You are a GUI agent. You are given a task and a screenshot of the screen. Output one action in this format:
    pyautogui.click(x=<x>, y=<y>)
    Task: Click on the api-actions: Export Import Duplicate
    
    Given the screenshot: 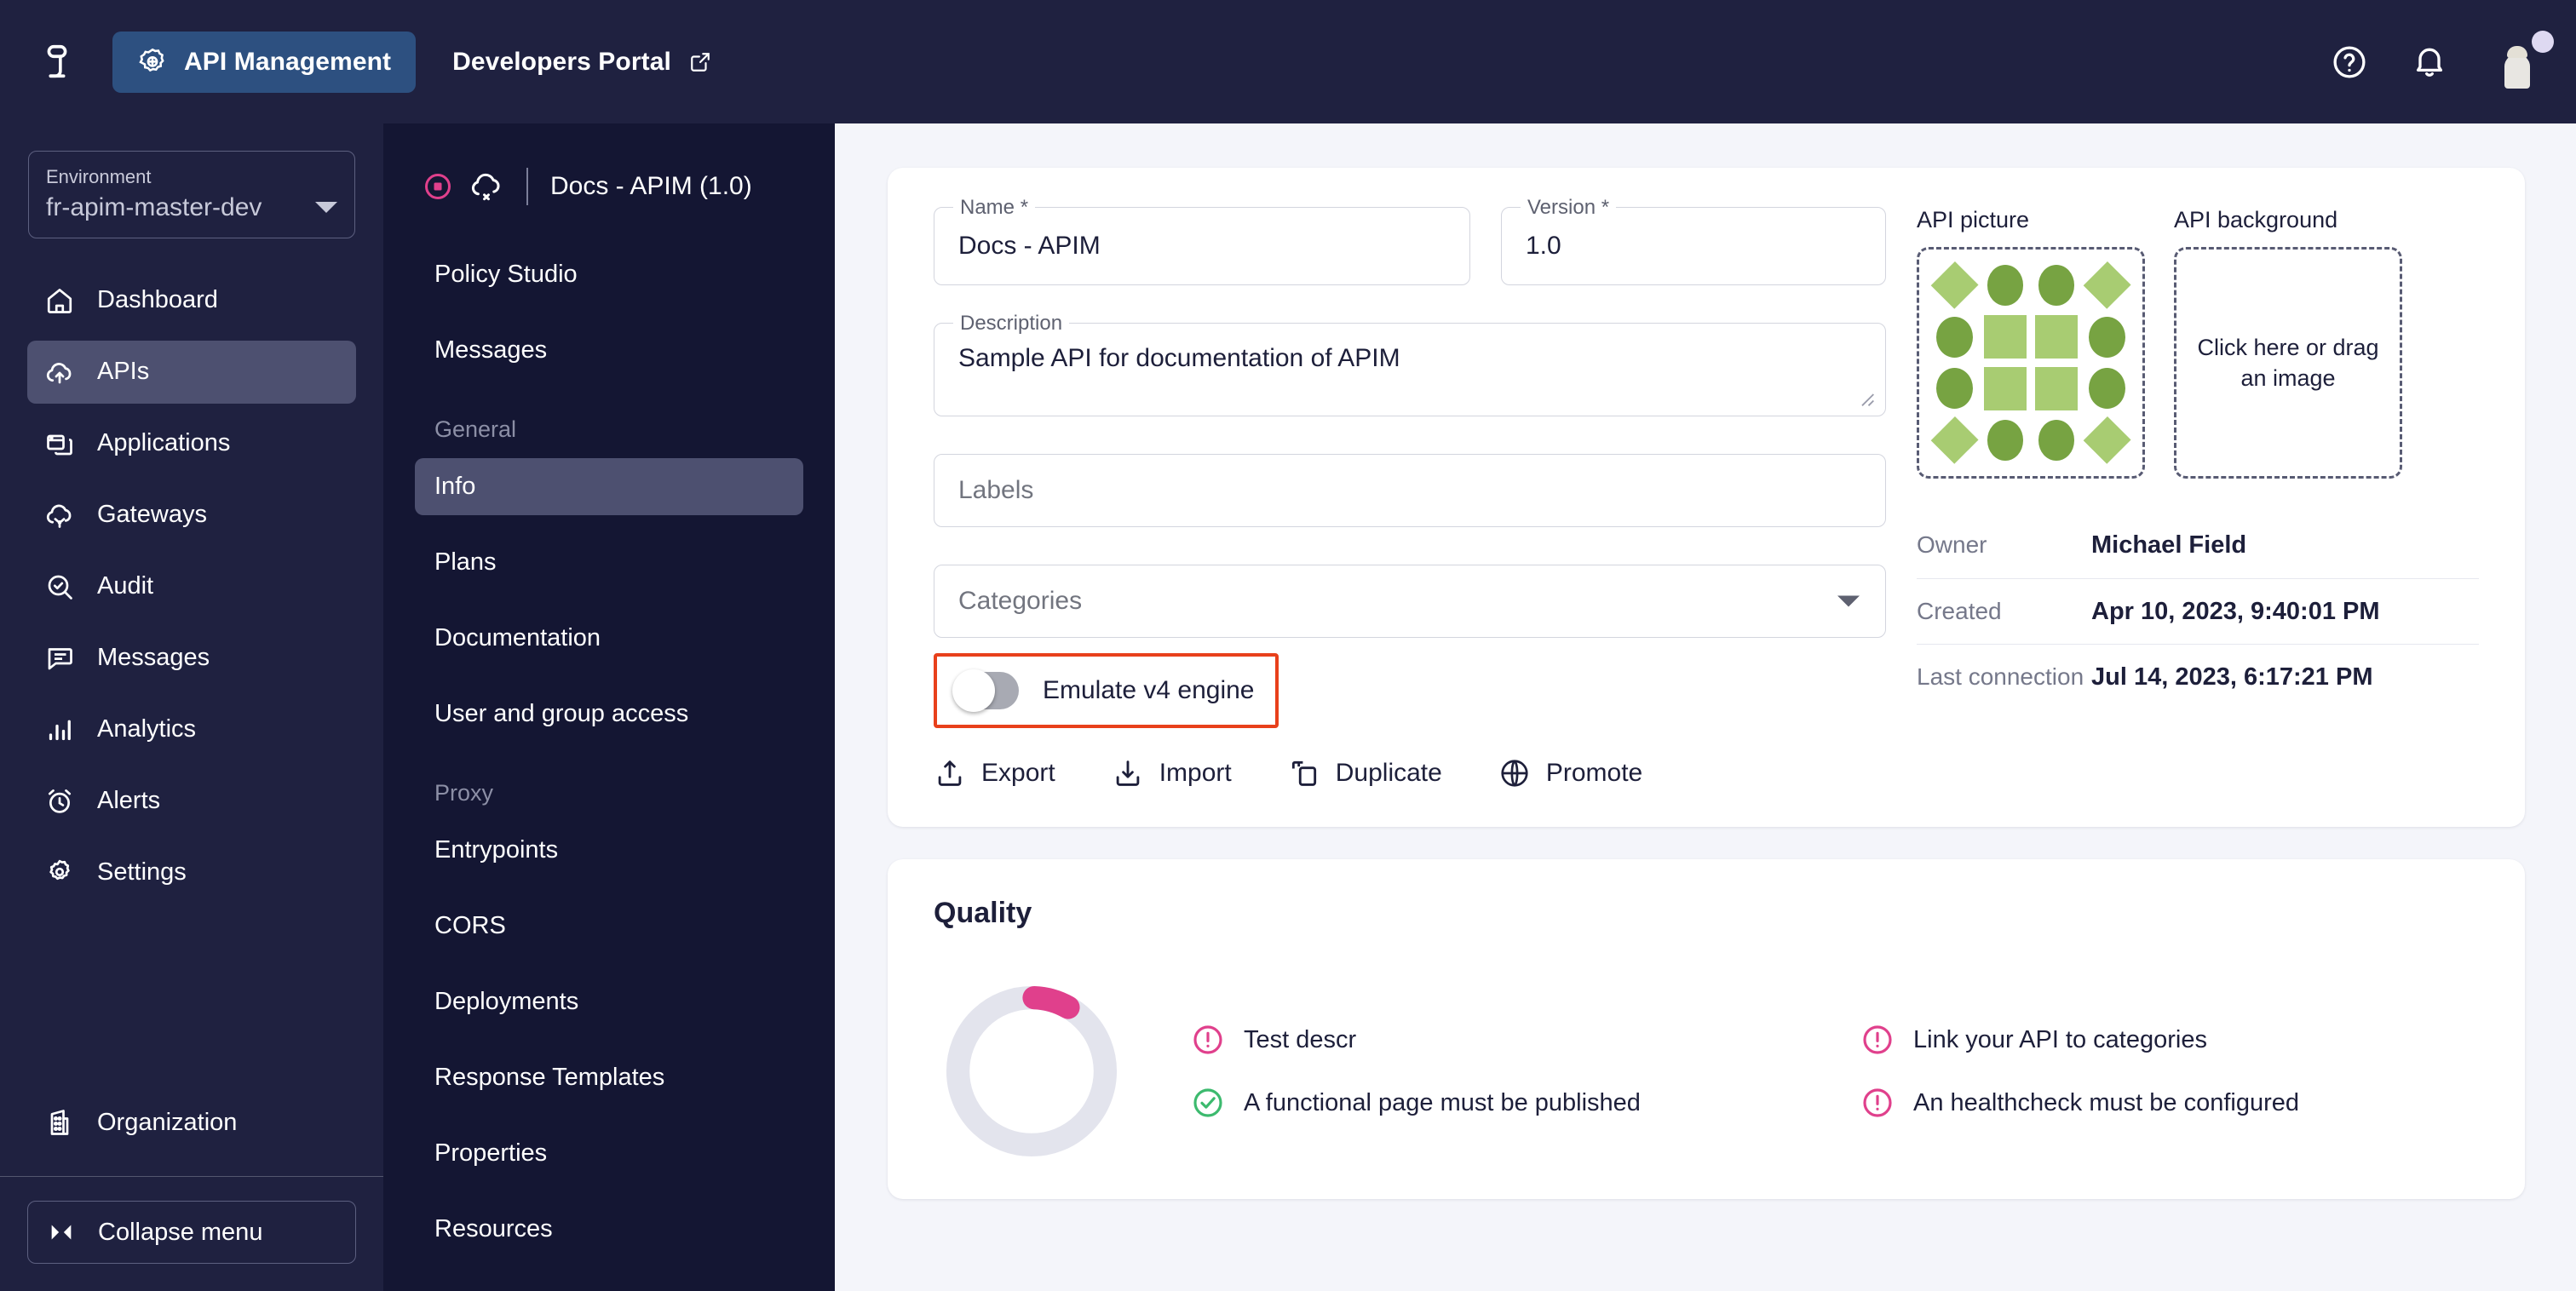 What is the action you would take?
    pyautogui.click(x=1410, y=773)
    